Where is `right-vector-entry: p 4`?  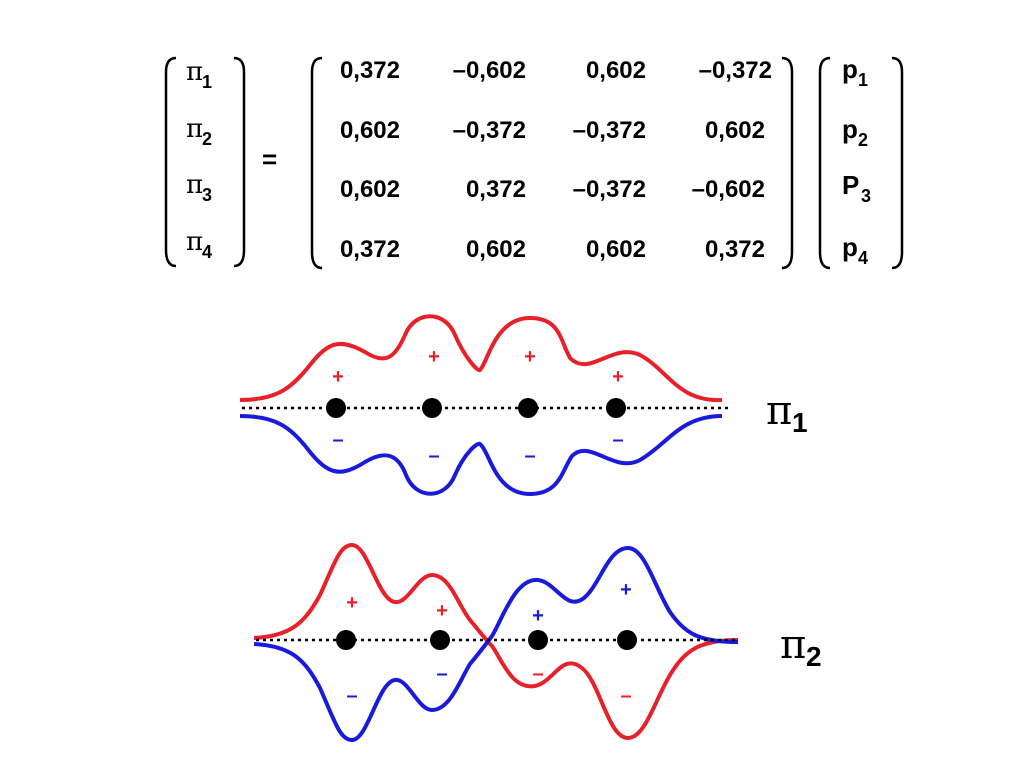 right-vector-entry: p 4 is located at coordinates (855, 250).